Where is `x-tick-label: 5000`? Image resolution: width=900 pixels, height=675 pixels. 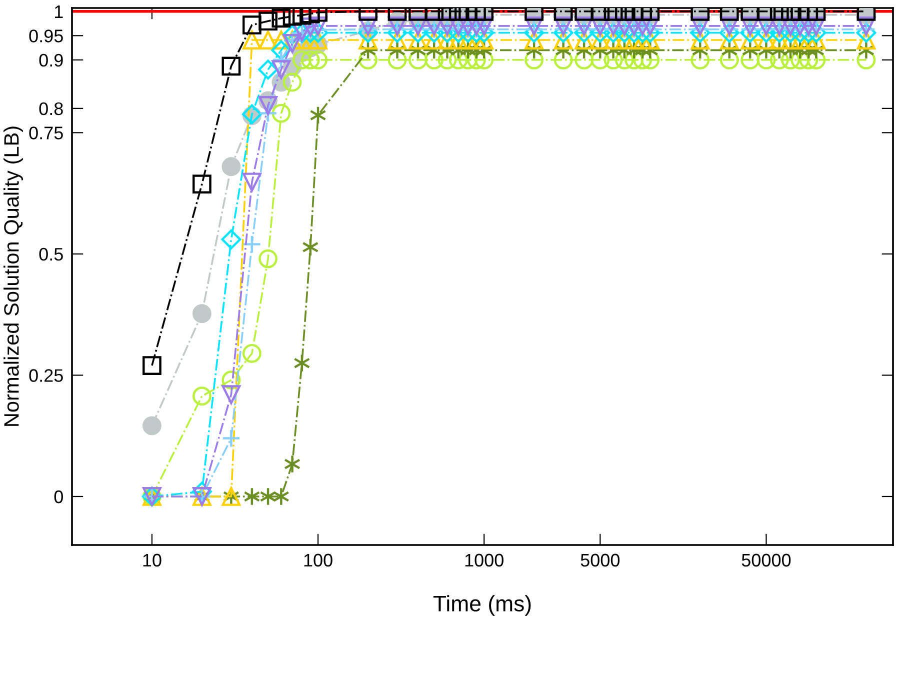 x-tick-label: 5000 is located at coordinates (600, 560).